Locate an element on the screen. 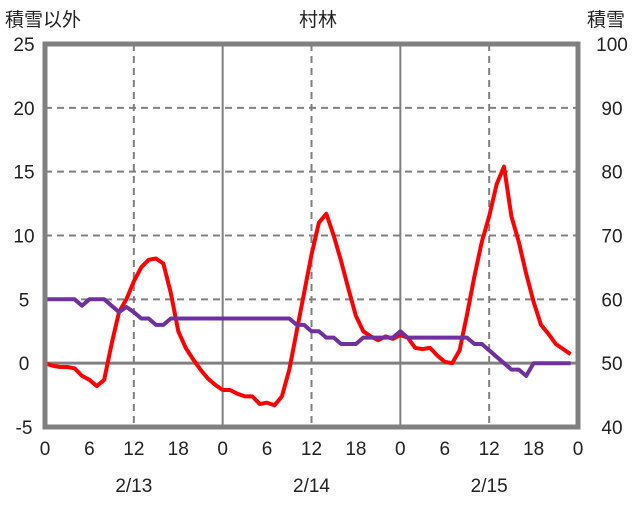 This screenshot has width=636, height=506. right-tick-label: 70 is located at coordinates (611, 237).